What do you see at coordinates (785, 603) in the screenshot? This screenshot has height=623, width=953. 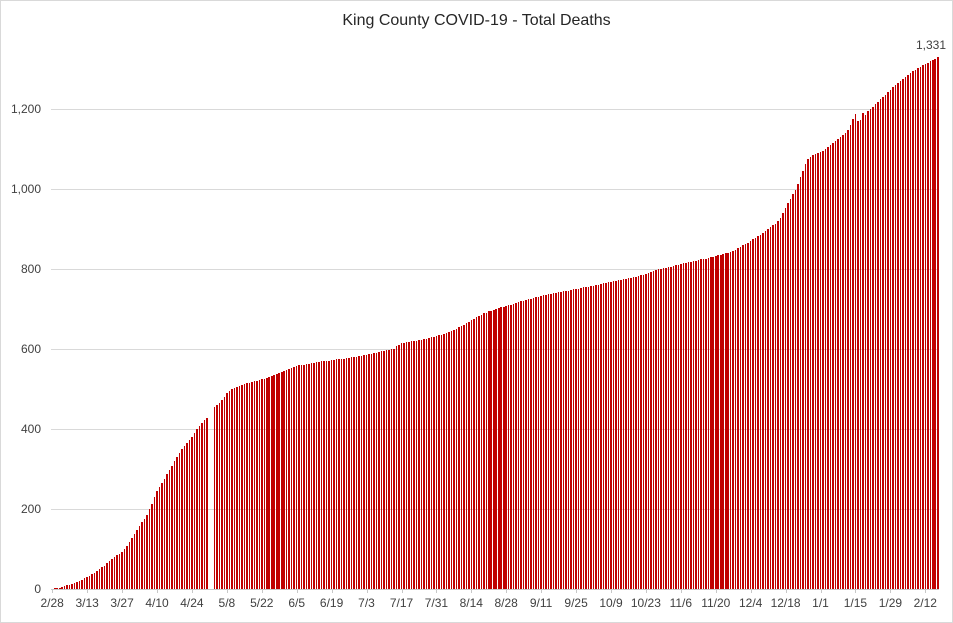 I see `x-axis-tick-label: 12/18` at bounding box center [785, 603].